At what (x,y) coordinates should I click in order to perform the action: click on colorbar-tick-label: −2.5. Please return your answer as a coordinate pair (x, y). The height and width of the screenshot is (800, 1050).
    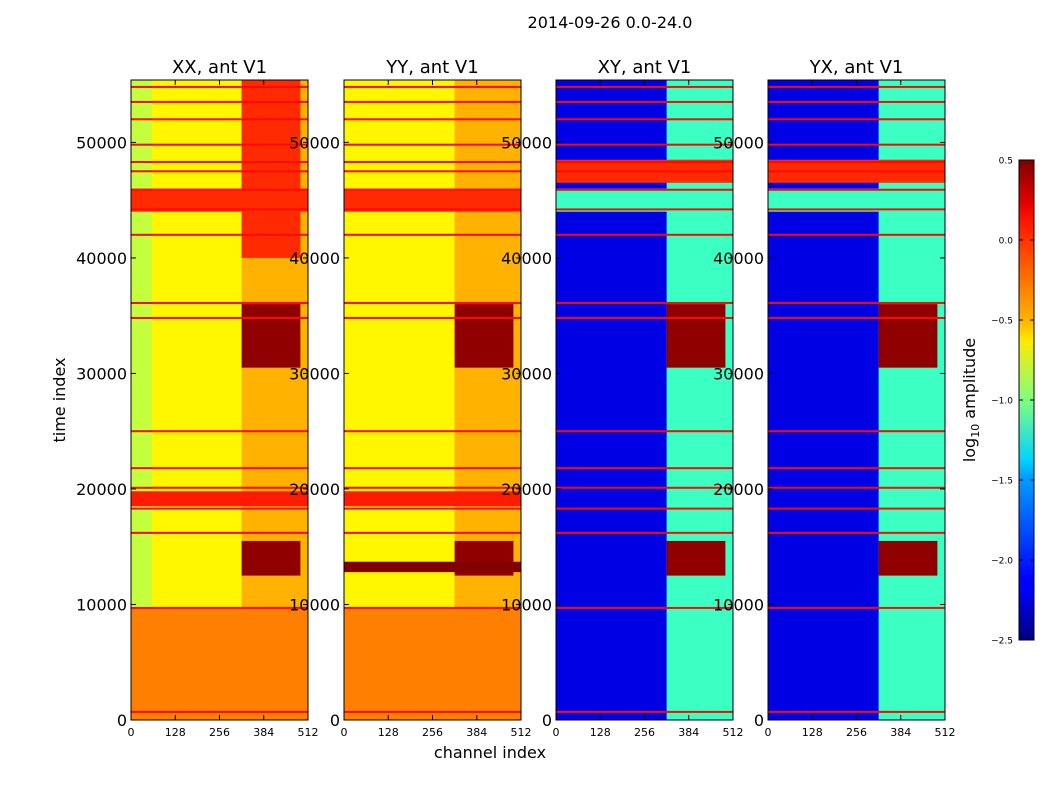
    Looking at the image, I should click on (1002, 642).